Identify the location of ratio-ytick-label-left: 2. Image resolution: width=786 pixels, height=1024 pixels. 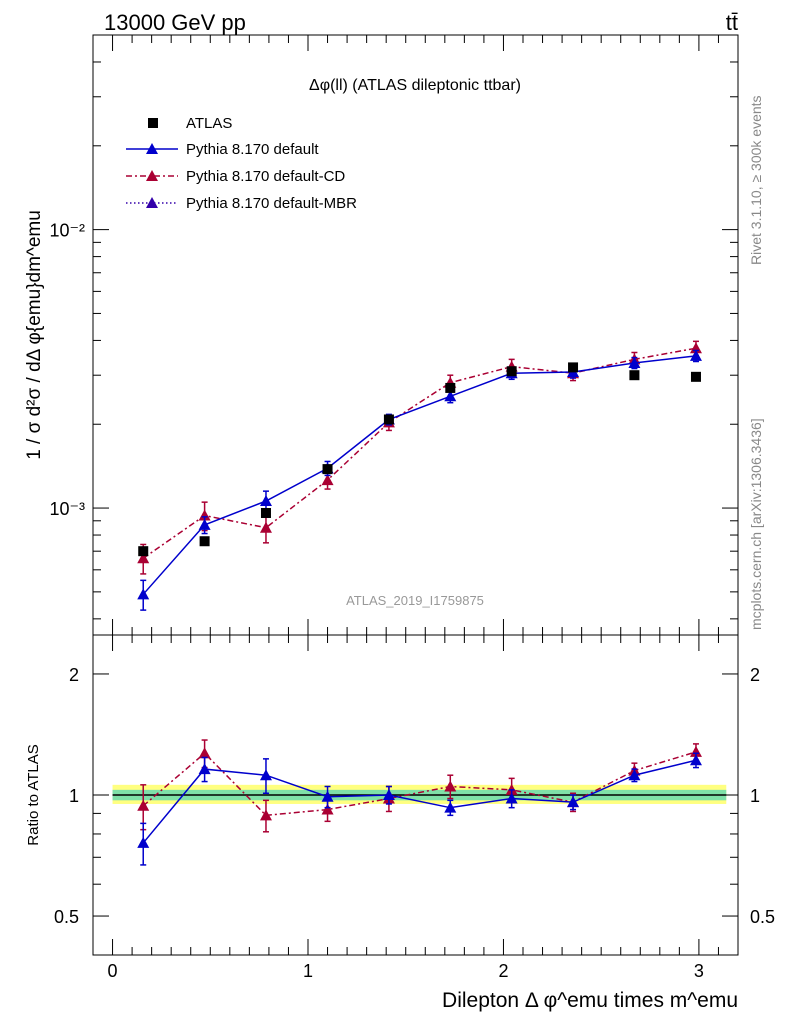
(74, 675).